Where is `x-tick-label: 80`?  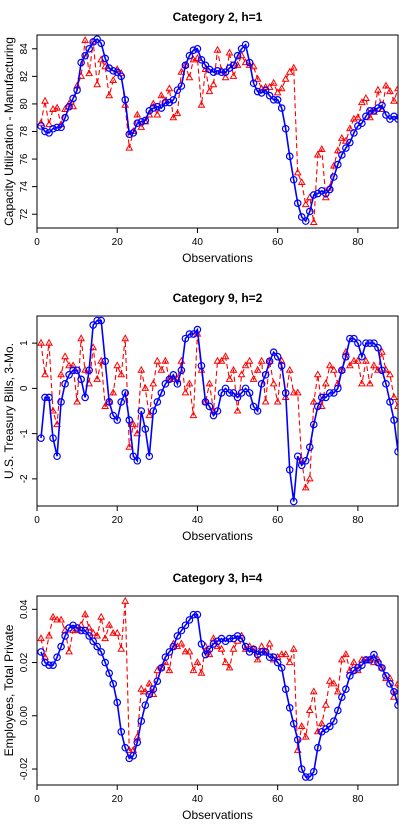 x-tick-label: 80 is located at coordinates (358, 242).